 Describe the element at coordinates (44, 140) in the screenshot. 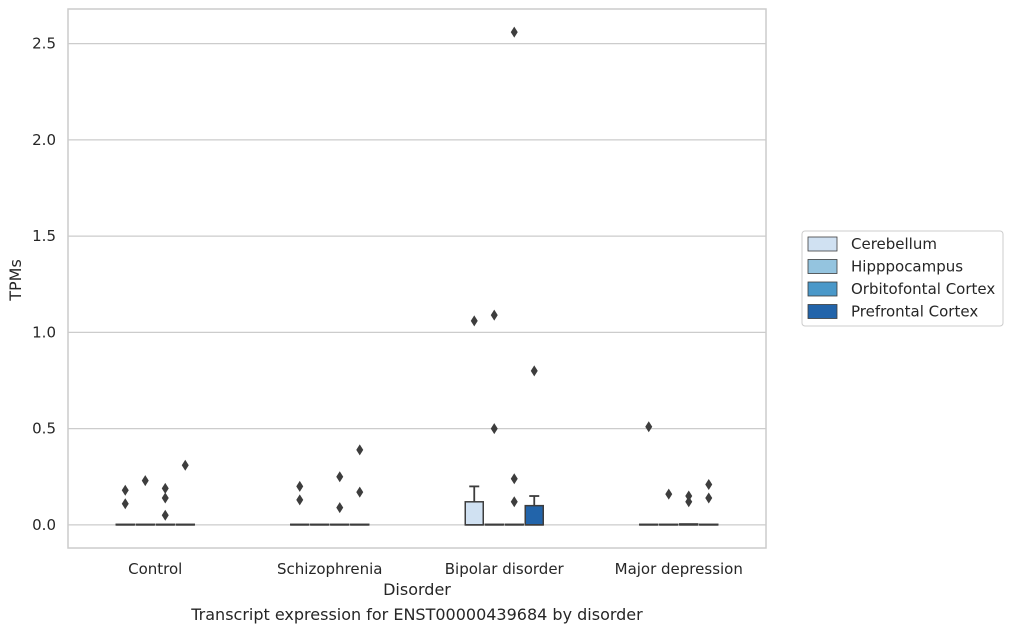

I see `y-tick-label: 2.0` at that location.